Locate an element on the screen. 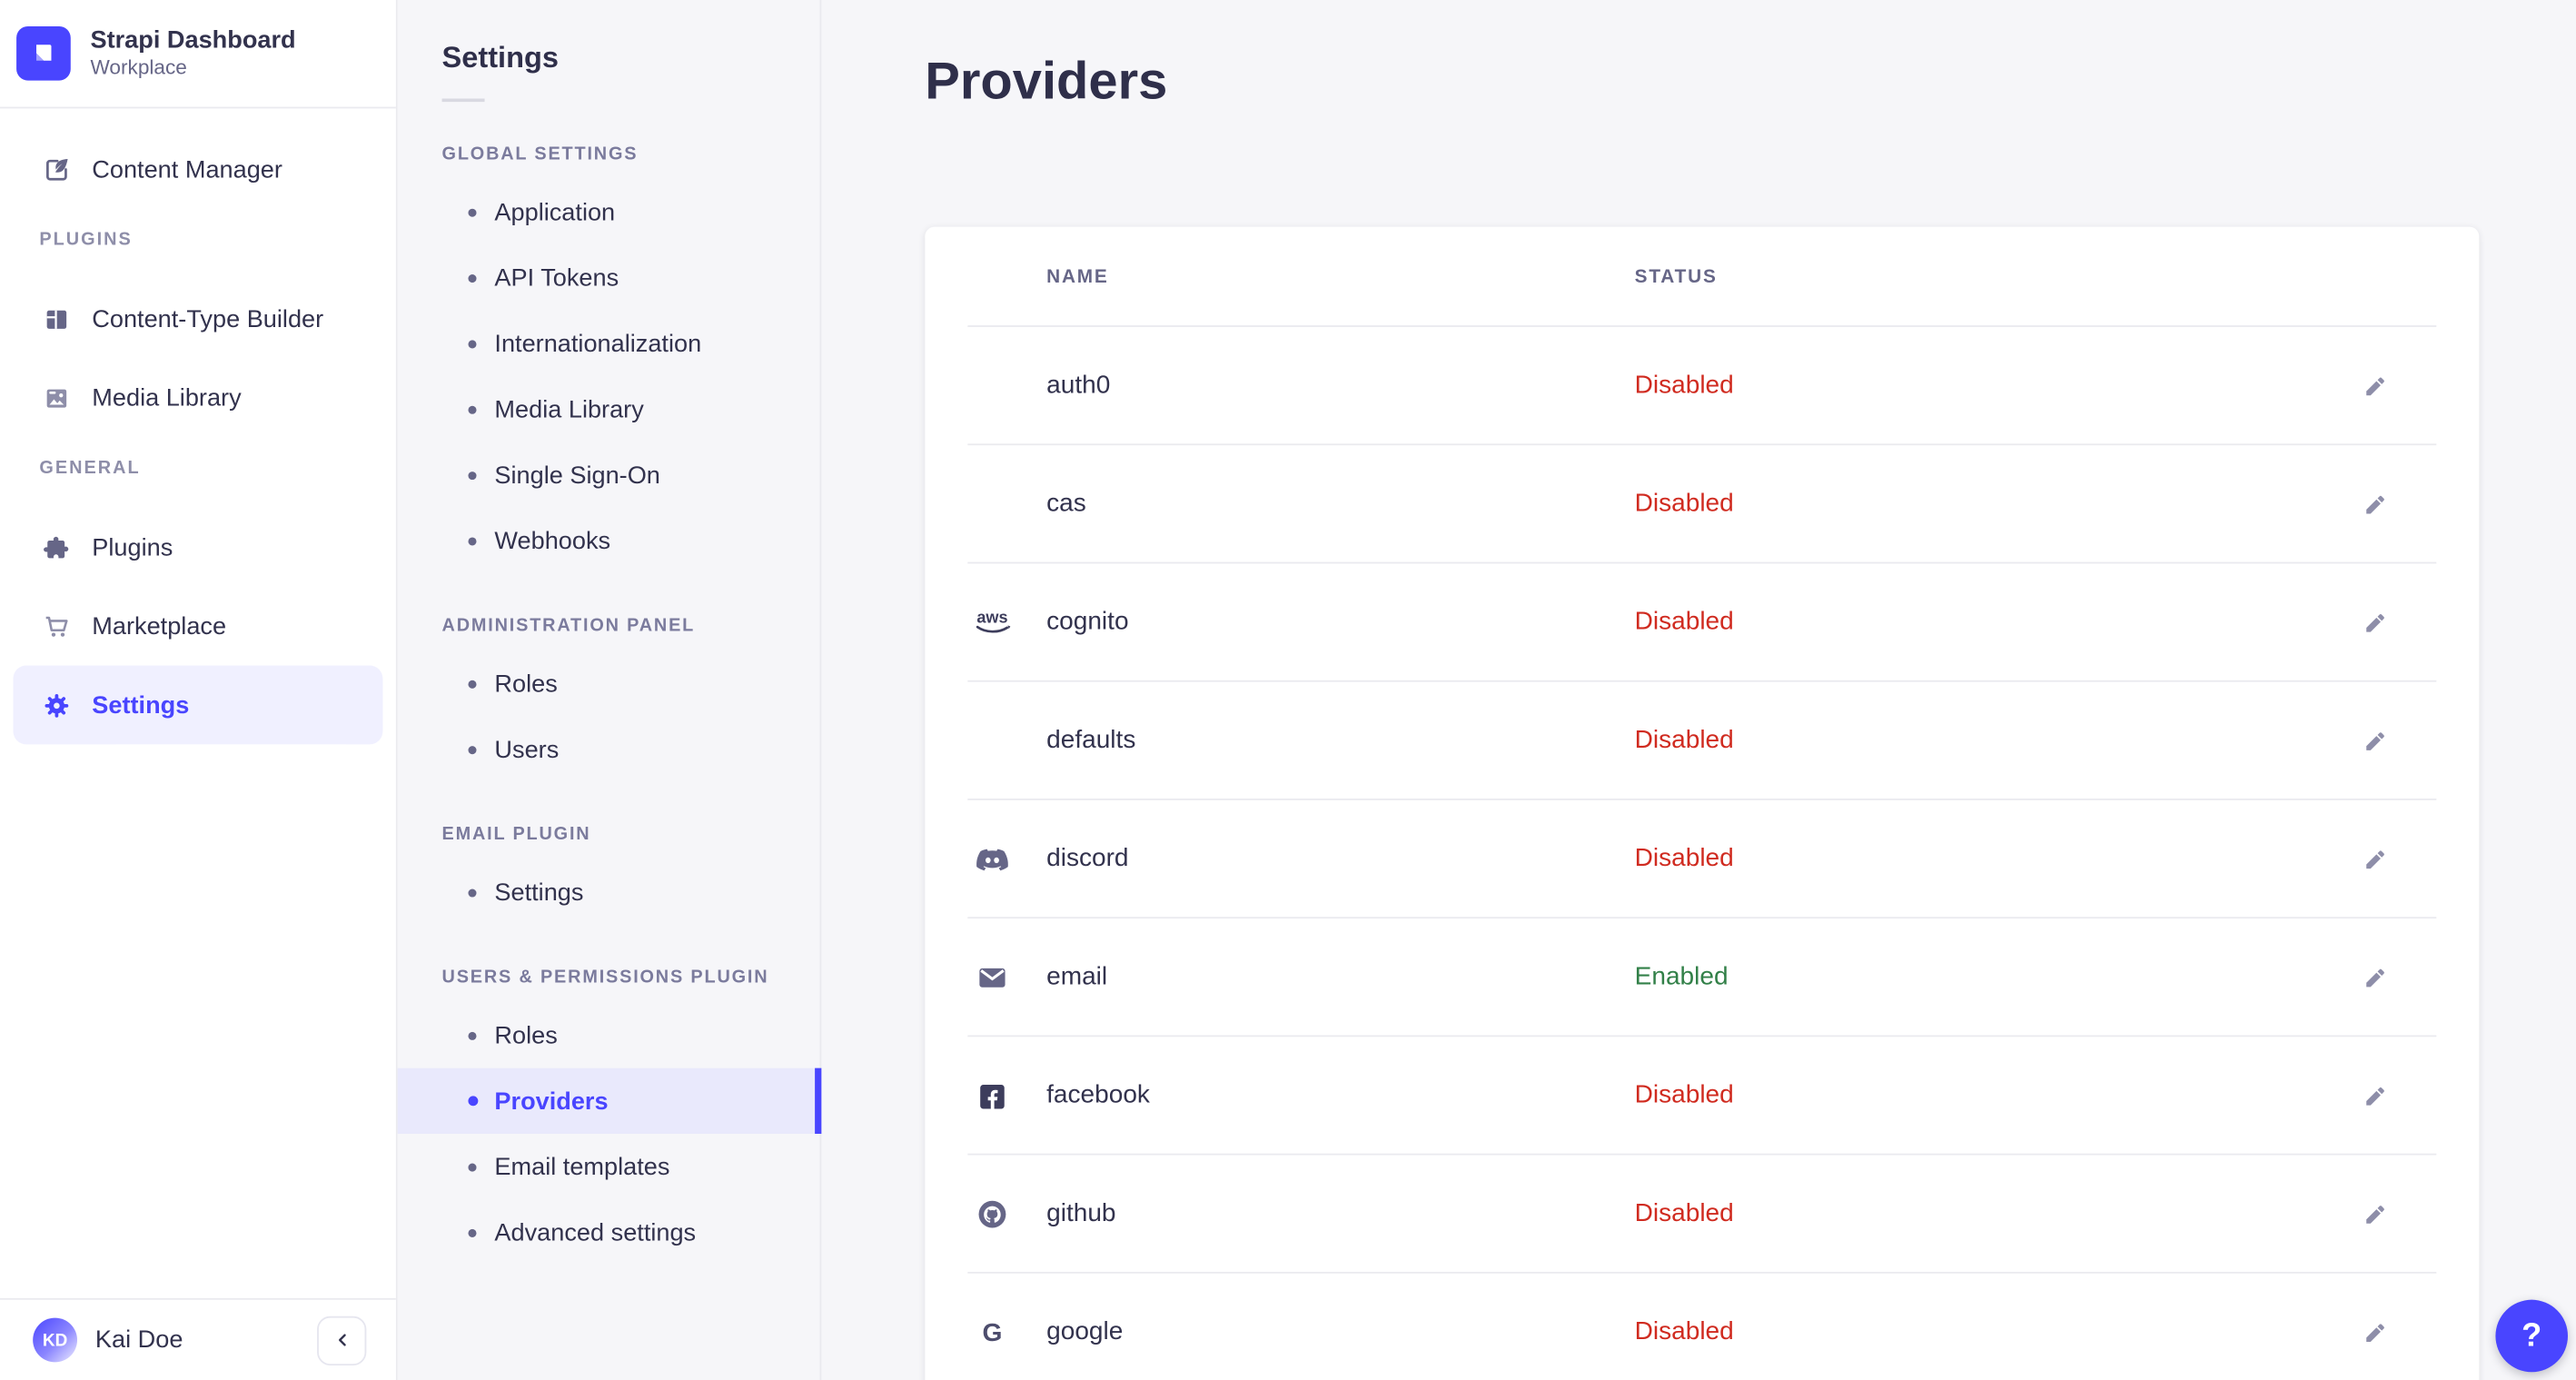 Image resolution: width=2576 pixels, height=1380 pixels. sidebar-section-plugins: PLUGINS is located at coordinates (86, 240).